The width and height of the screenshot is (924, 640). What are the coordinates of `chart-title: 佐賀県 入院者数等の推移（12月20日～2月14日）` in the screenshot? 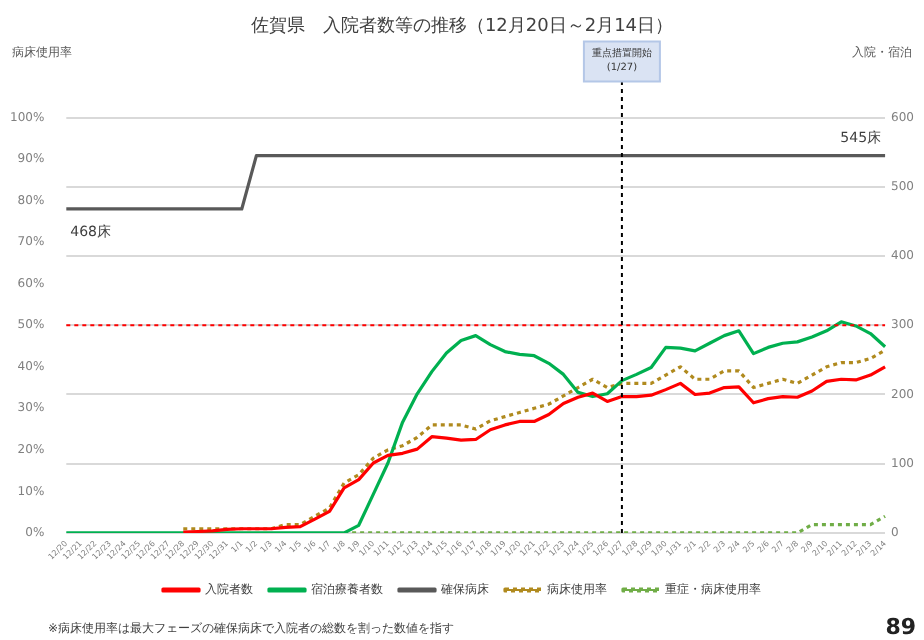 It's located at (462, 26).